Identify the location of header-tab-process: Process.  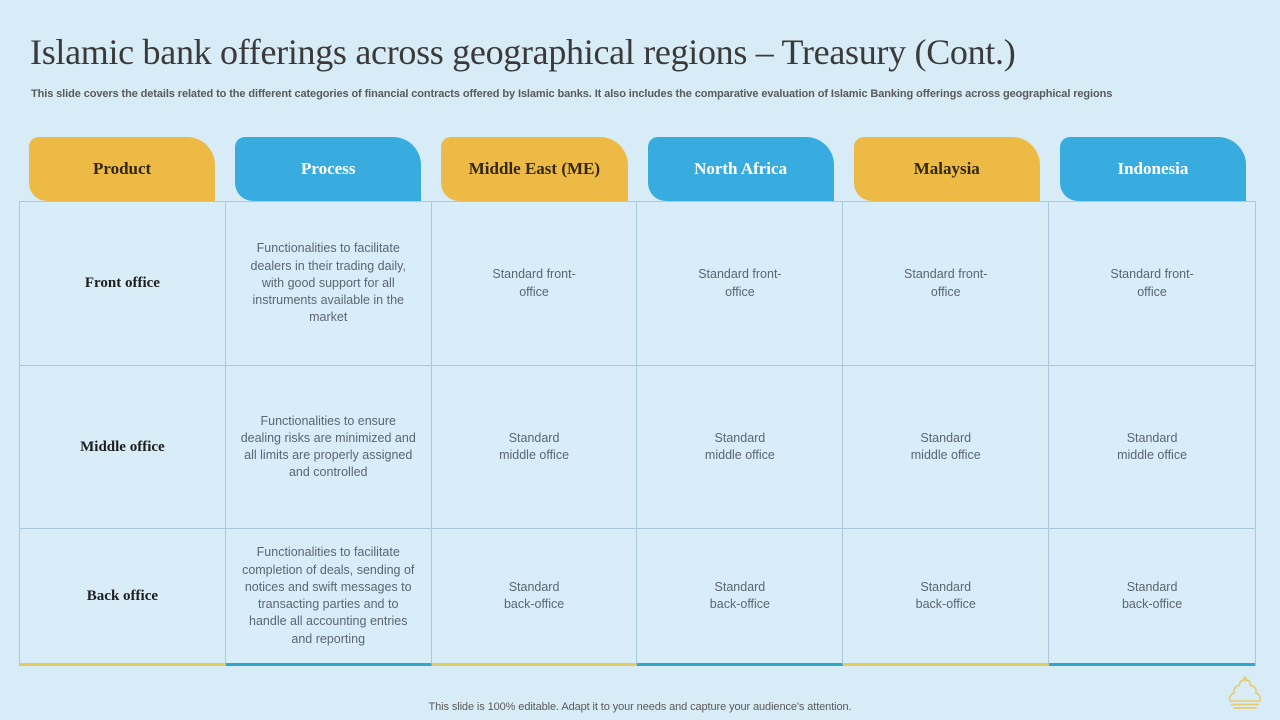
(328, 169).